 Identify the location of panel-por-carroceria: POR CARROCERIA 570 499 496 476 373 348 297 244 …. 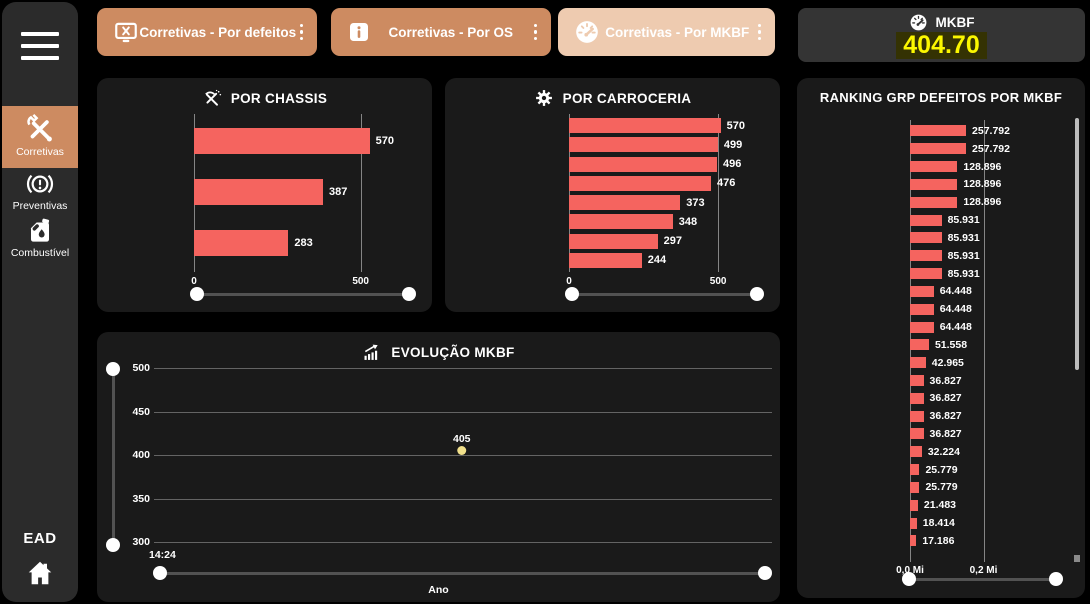
(612, 195).